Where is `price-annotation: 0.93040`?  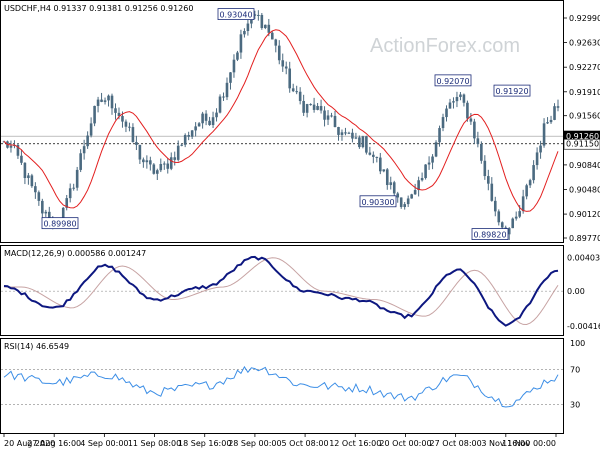 price-annotation: 0.93040 is located at coordinates (236, 14).